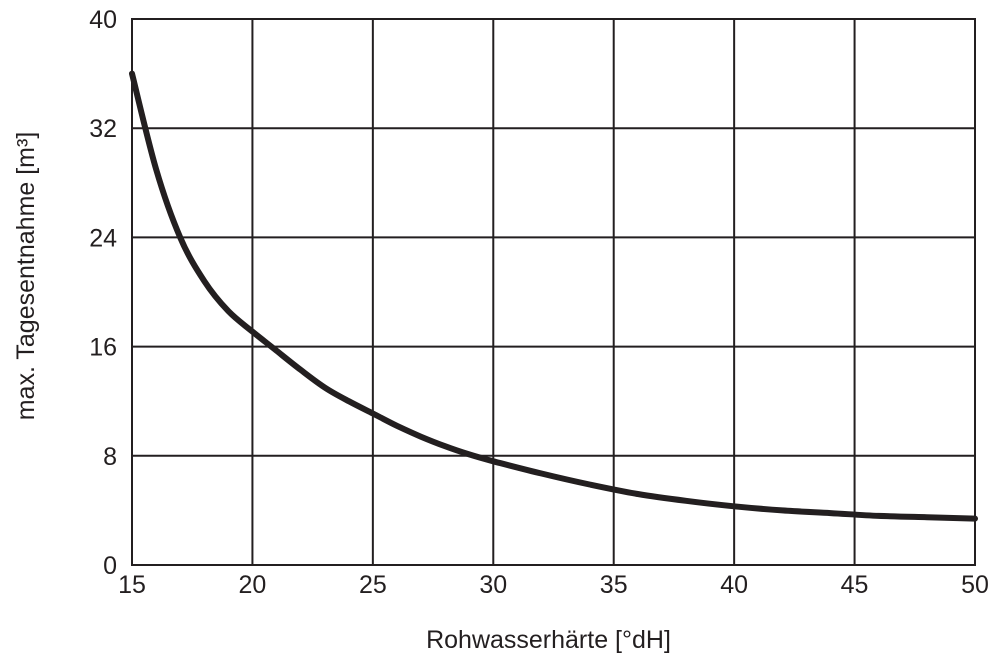  Describe the element at coordinates (103, 20) in the screenshot. I see `y-tick-label: 40` at that location.